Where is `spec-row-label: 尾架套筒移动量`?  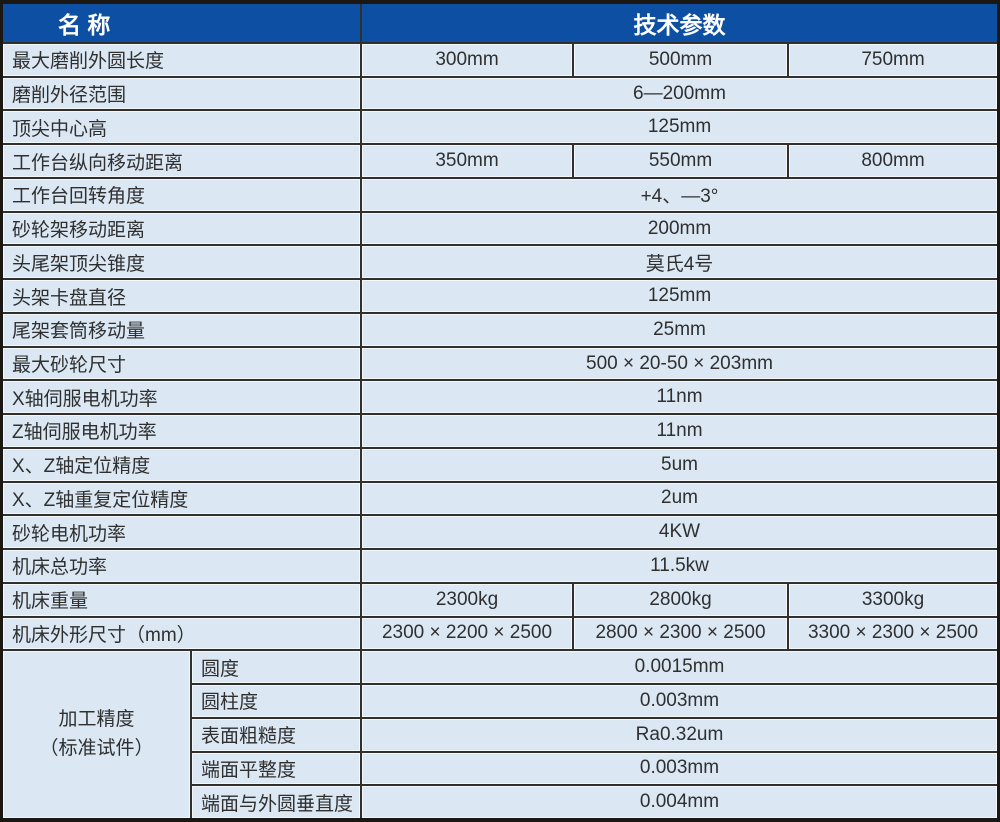 spec-row-label: 尾架套筒移动量 is located at coordinates (181, 329).